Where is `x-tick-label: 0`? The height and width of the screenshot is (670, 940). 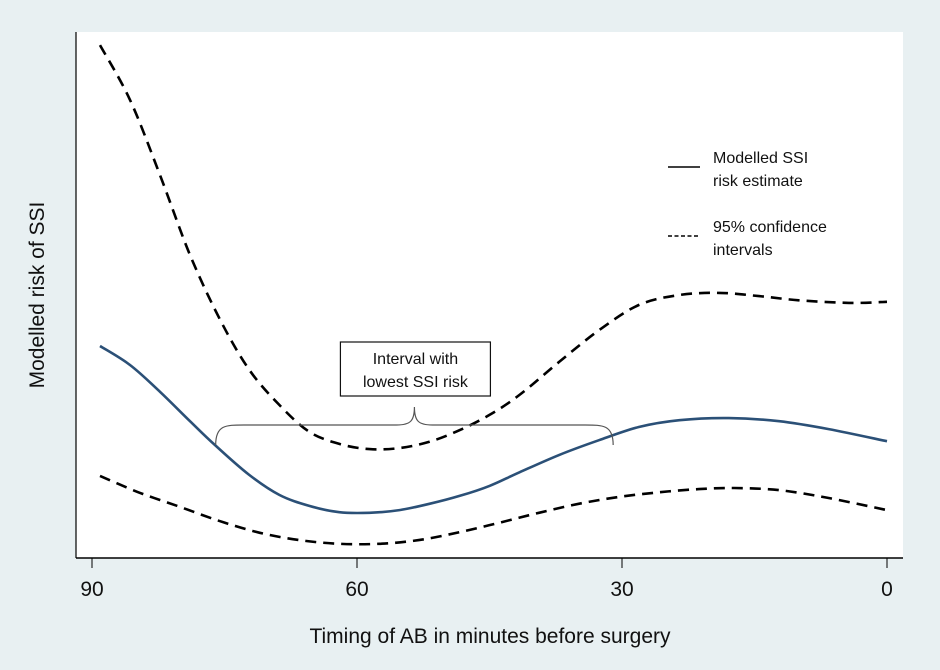 x-tick-label: 0 is located at coordinates (887, 589).